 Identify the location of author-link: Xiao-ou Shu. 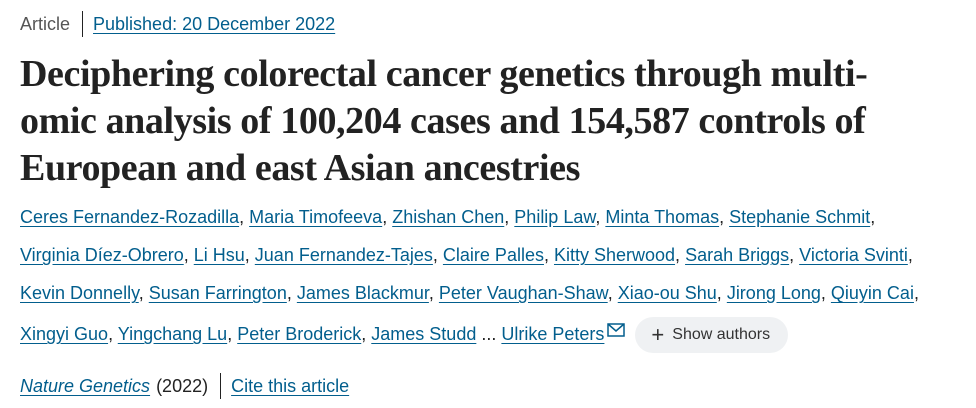
(667, 293).